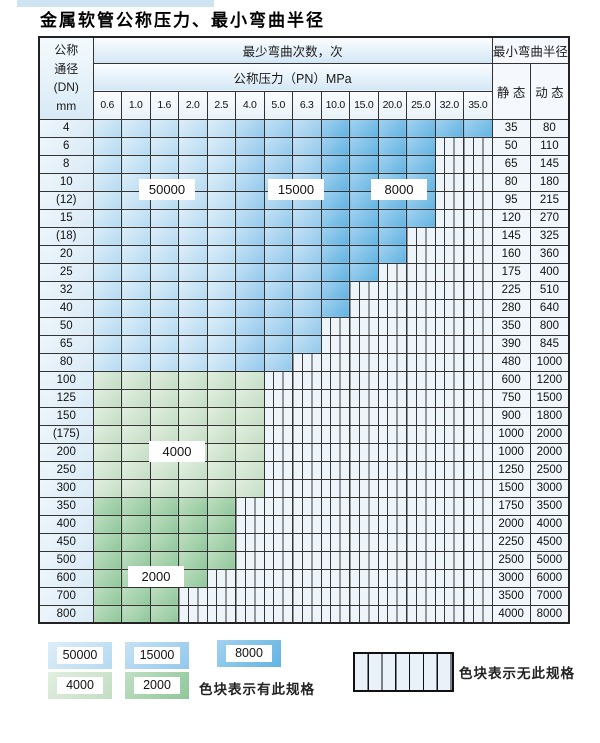 The image size is (600, 743). I want to click on legend-no-spec-text: 色块表示无此规格, so click(517, 673).